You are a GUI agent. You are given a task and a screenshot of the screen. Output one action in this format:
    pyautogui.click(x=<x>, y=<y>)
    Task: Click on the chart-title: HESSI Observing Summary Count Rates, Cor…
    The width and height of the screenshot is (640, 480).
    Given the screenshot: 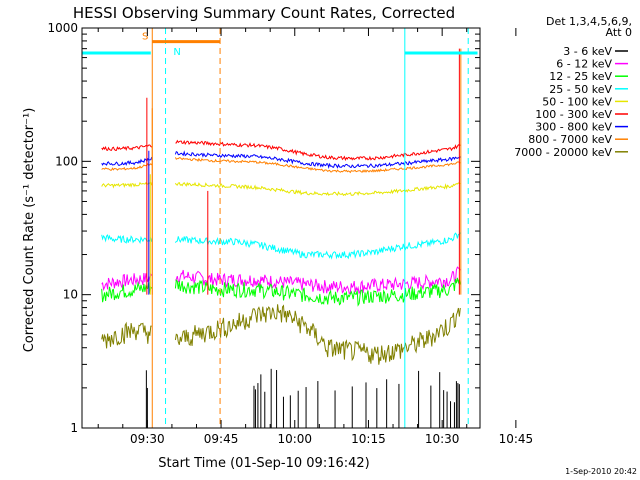 What is the action you would take?
    pyautogui.click(x=264, y=13)
    